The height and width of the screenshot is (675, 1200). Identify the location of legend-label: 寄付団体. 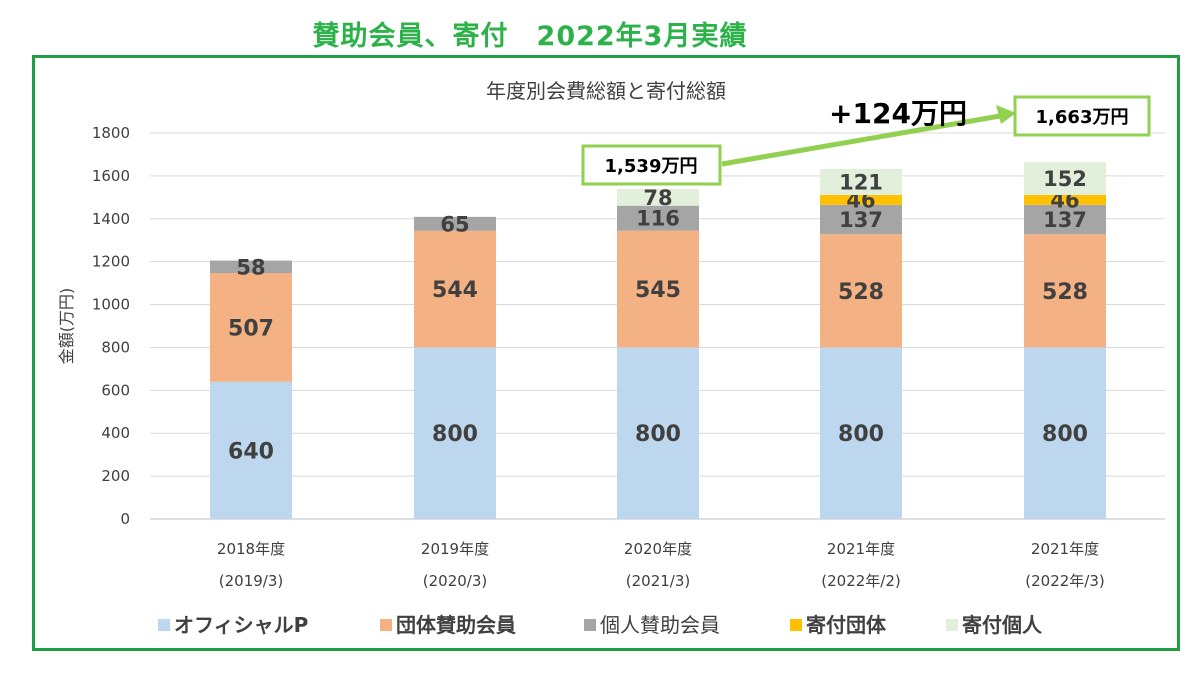
(846, 625).